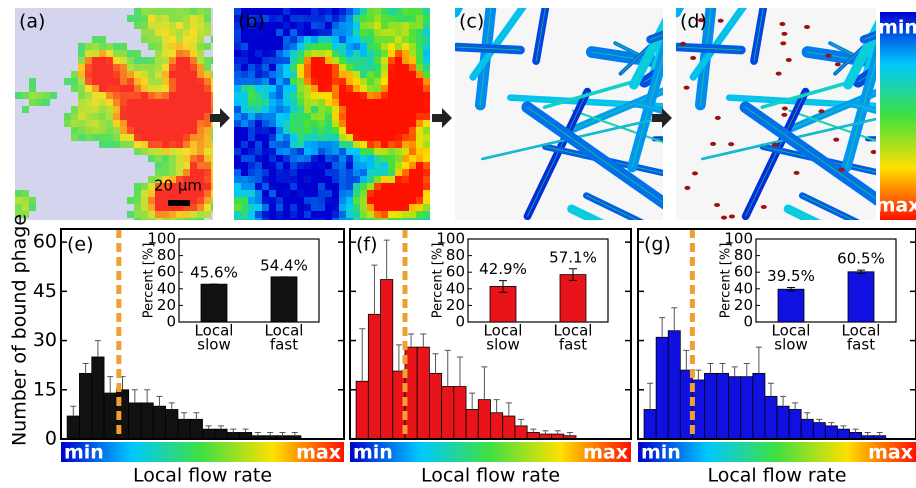 The image size is (916, 488). What do you see at coordinates (791, 289) in the screenshot?
I see `inset-error-bar` at bounding box center [791, 289].